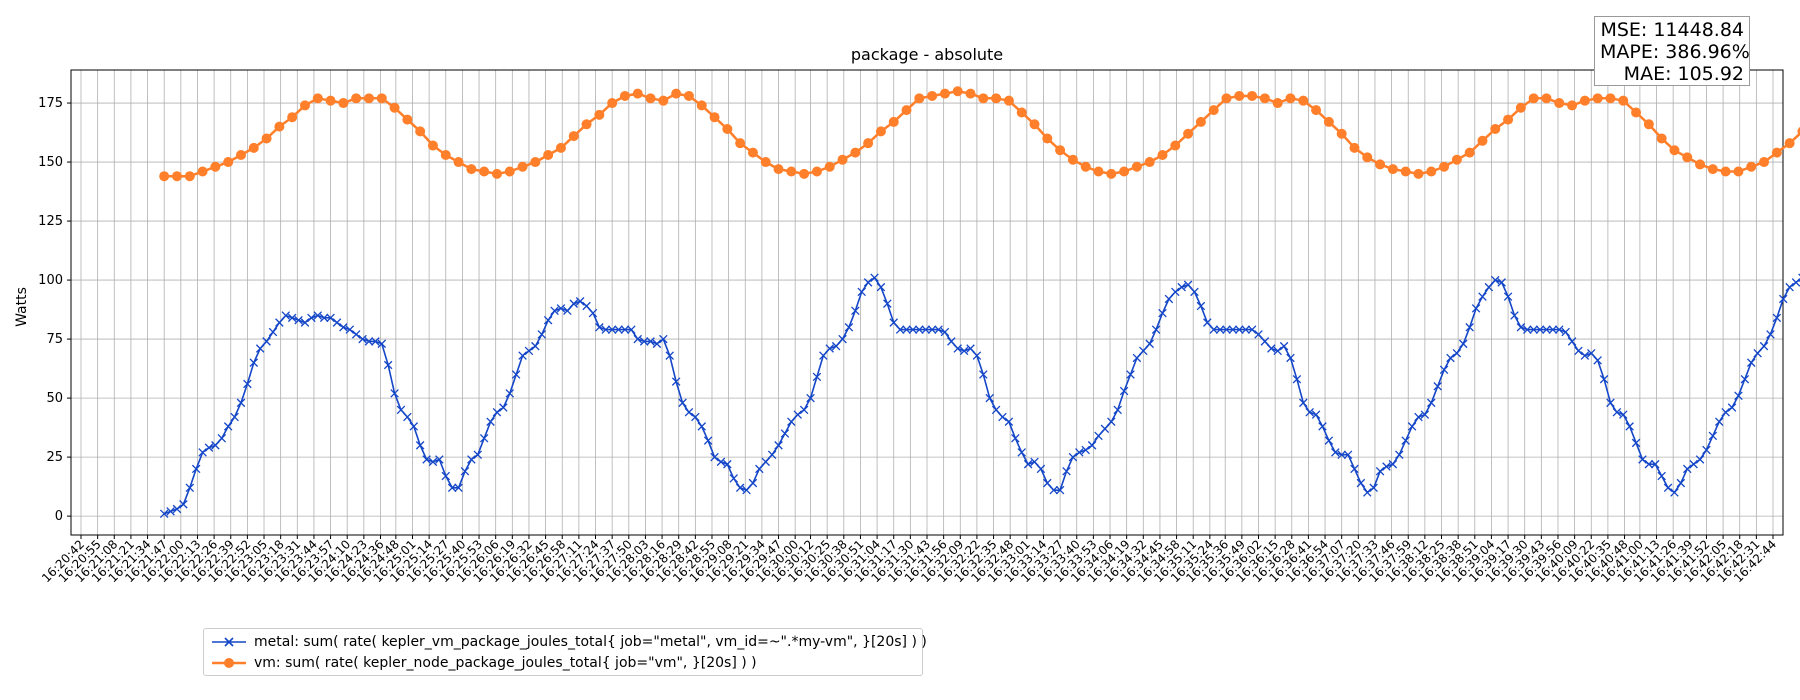 This screenshot has width=1800, height=700. What do you see at coordinates (1675, 52) in the screenshot?
I see `mape-value: MAPE: 386.96%` at bounding box center [1675, 52].